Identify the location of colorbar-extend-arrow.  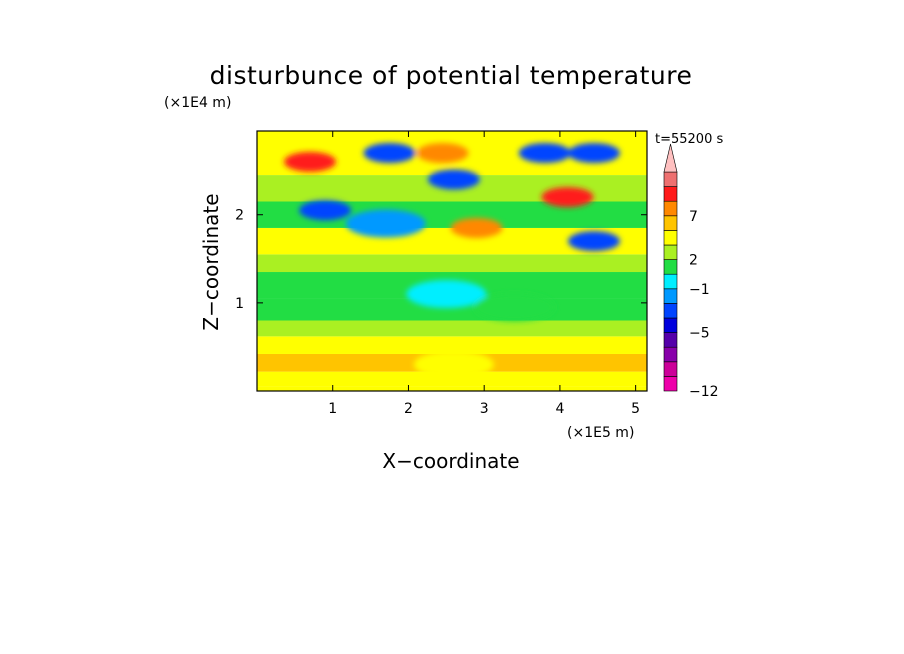
(670, 158).